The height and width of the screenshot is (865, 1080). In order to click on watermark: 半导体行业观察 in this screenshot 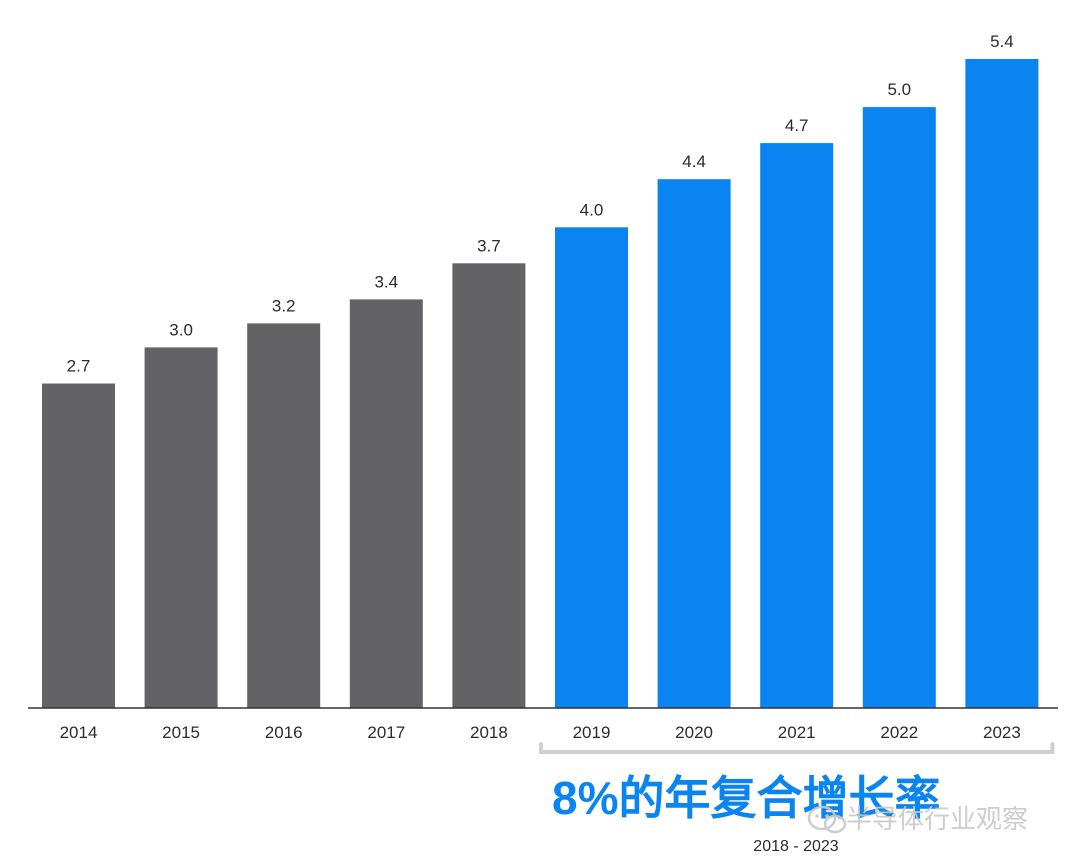, I will do `click(917, 819)`.